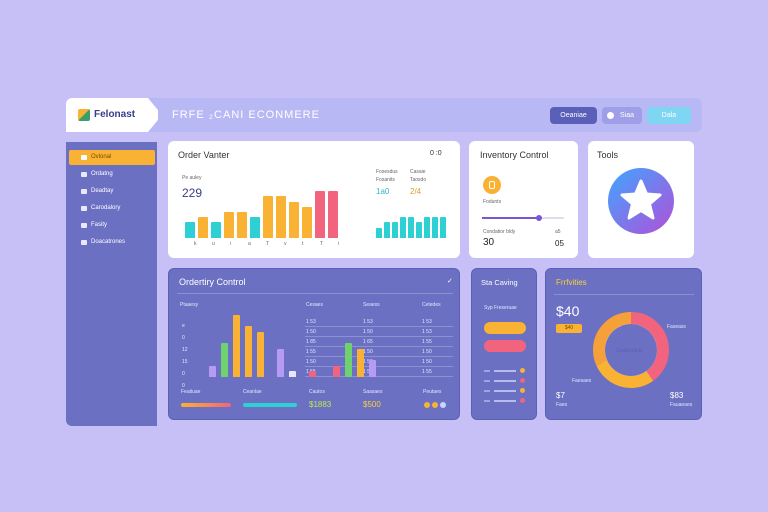 The width and height of the screenshot is (768, 512). Describe the element at coordinates (443, 405) in the screenshot. I see `dot-icon` at that location.